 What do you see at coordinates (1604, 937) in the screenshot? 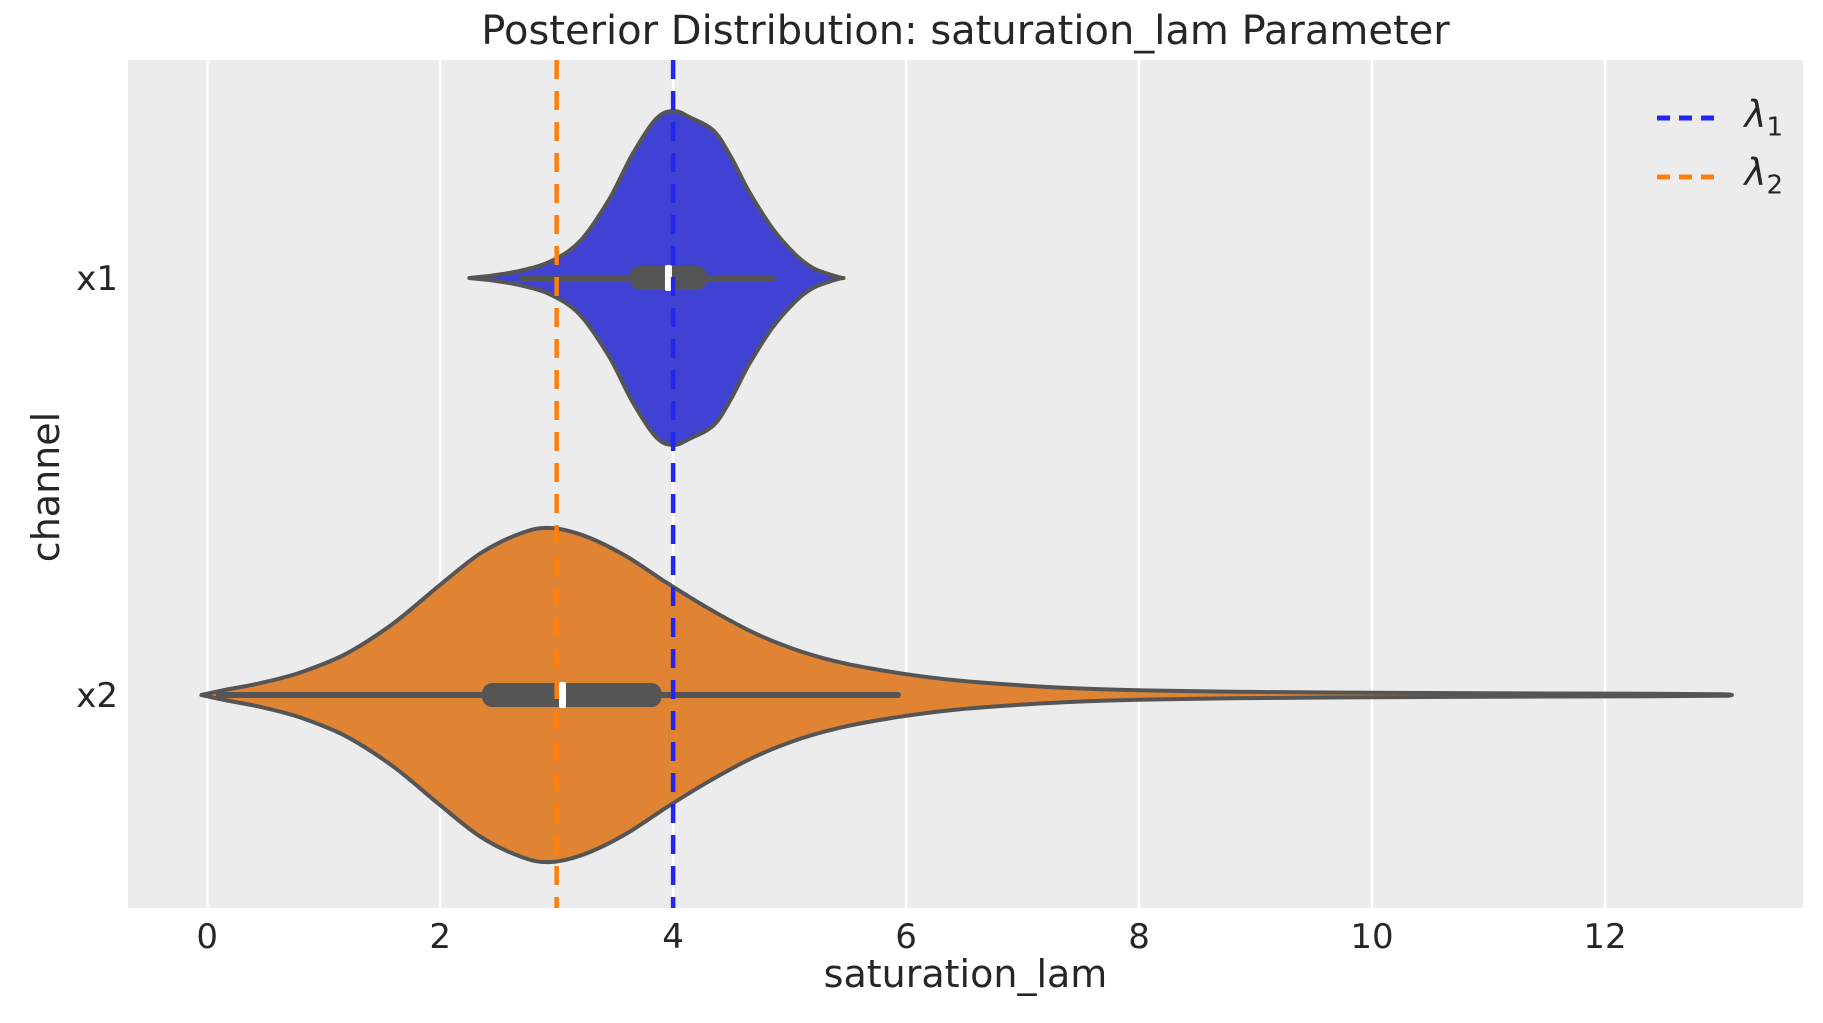
I see `x-tick-label-12: 12` at bounding box center [1604, 937].